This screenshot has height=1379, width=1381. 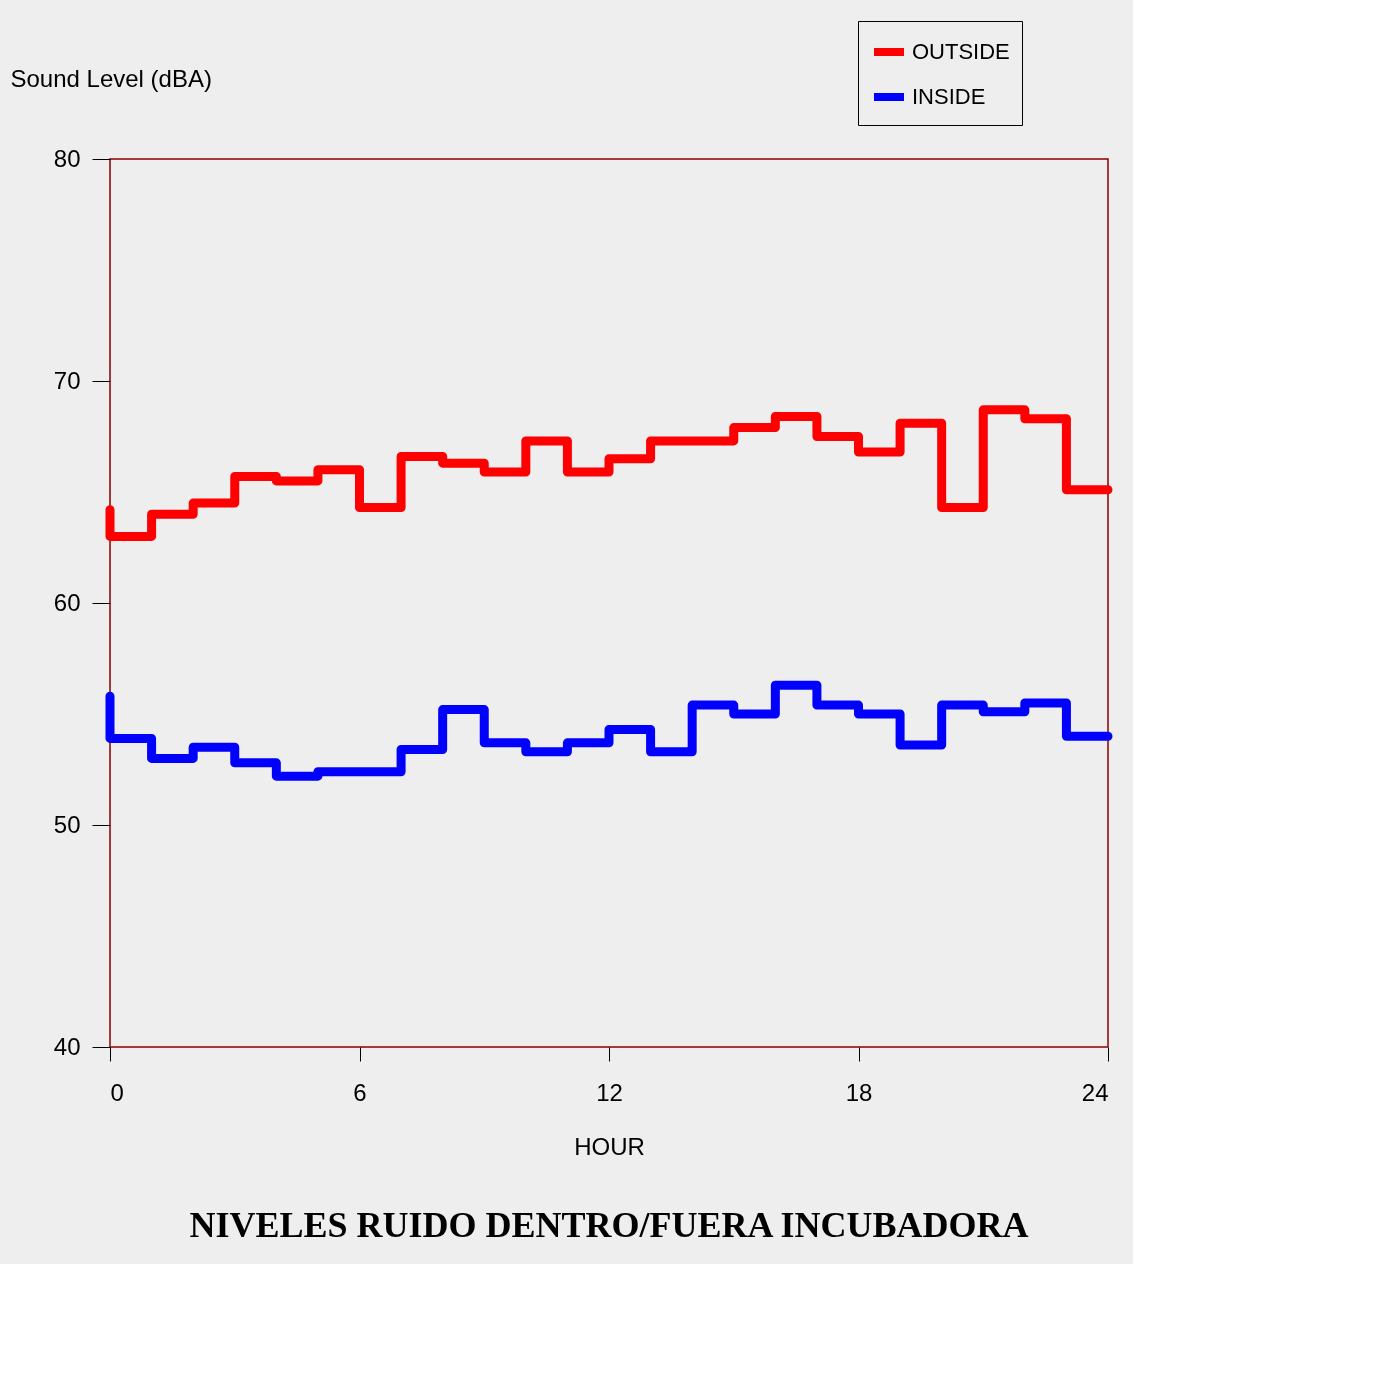 What do you see at coordinates (67, 1046) in the screenshot?
I see `y-tick-label: 40` at bounding box center [67, 1046].